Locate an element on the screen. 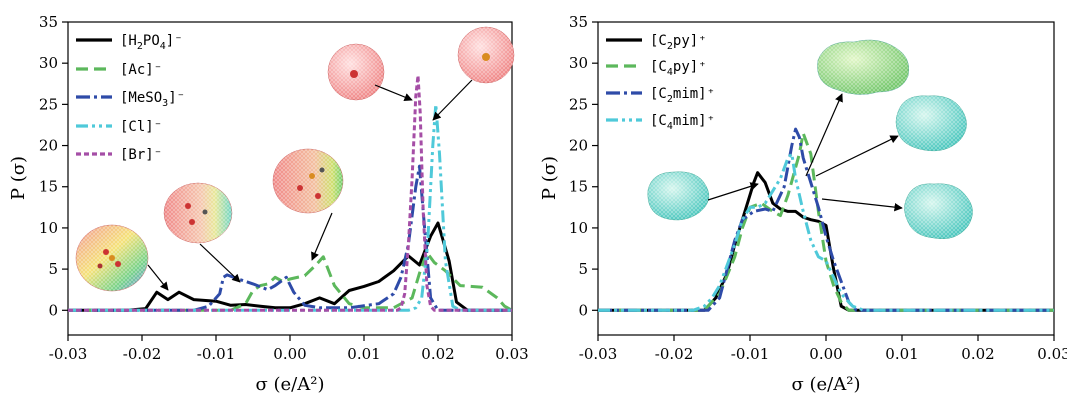  c2mim-molecule-illustration is located at coordinates (931, 123).